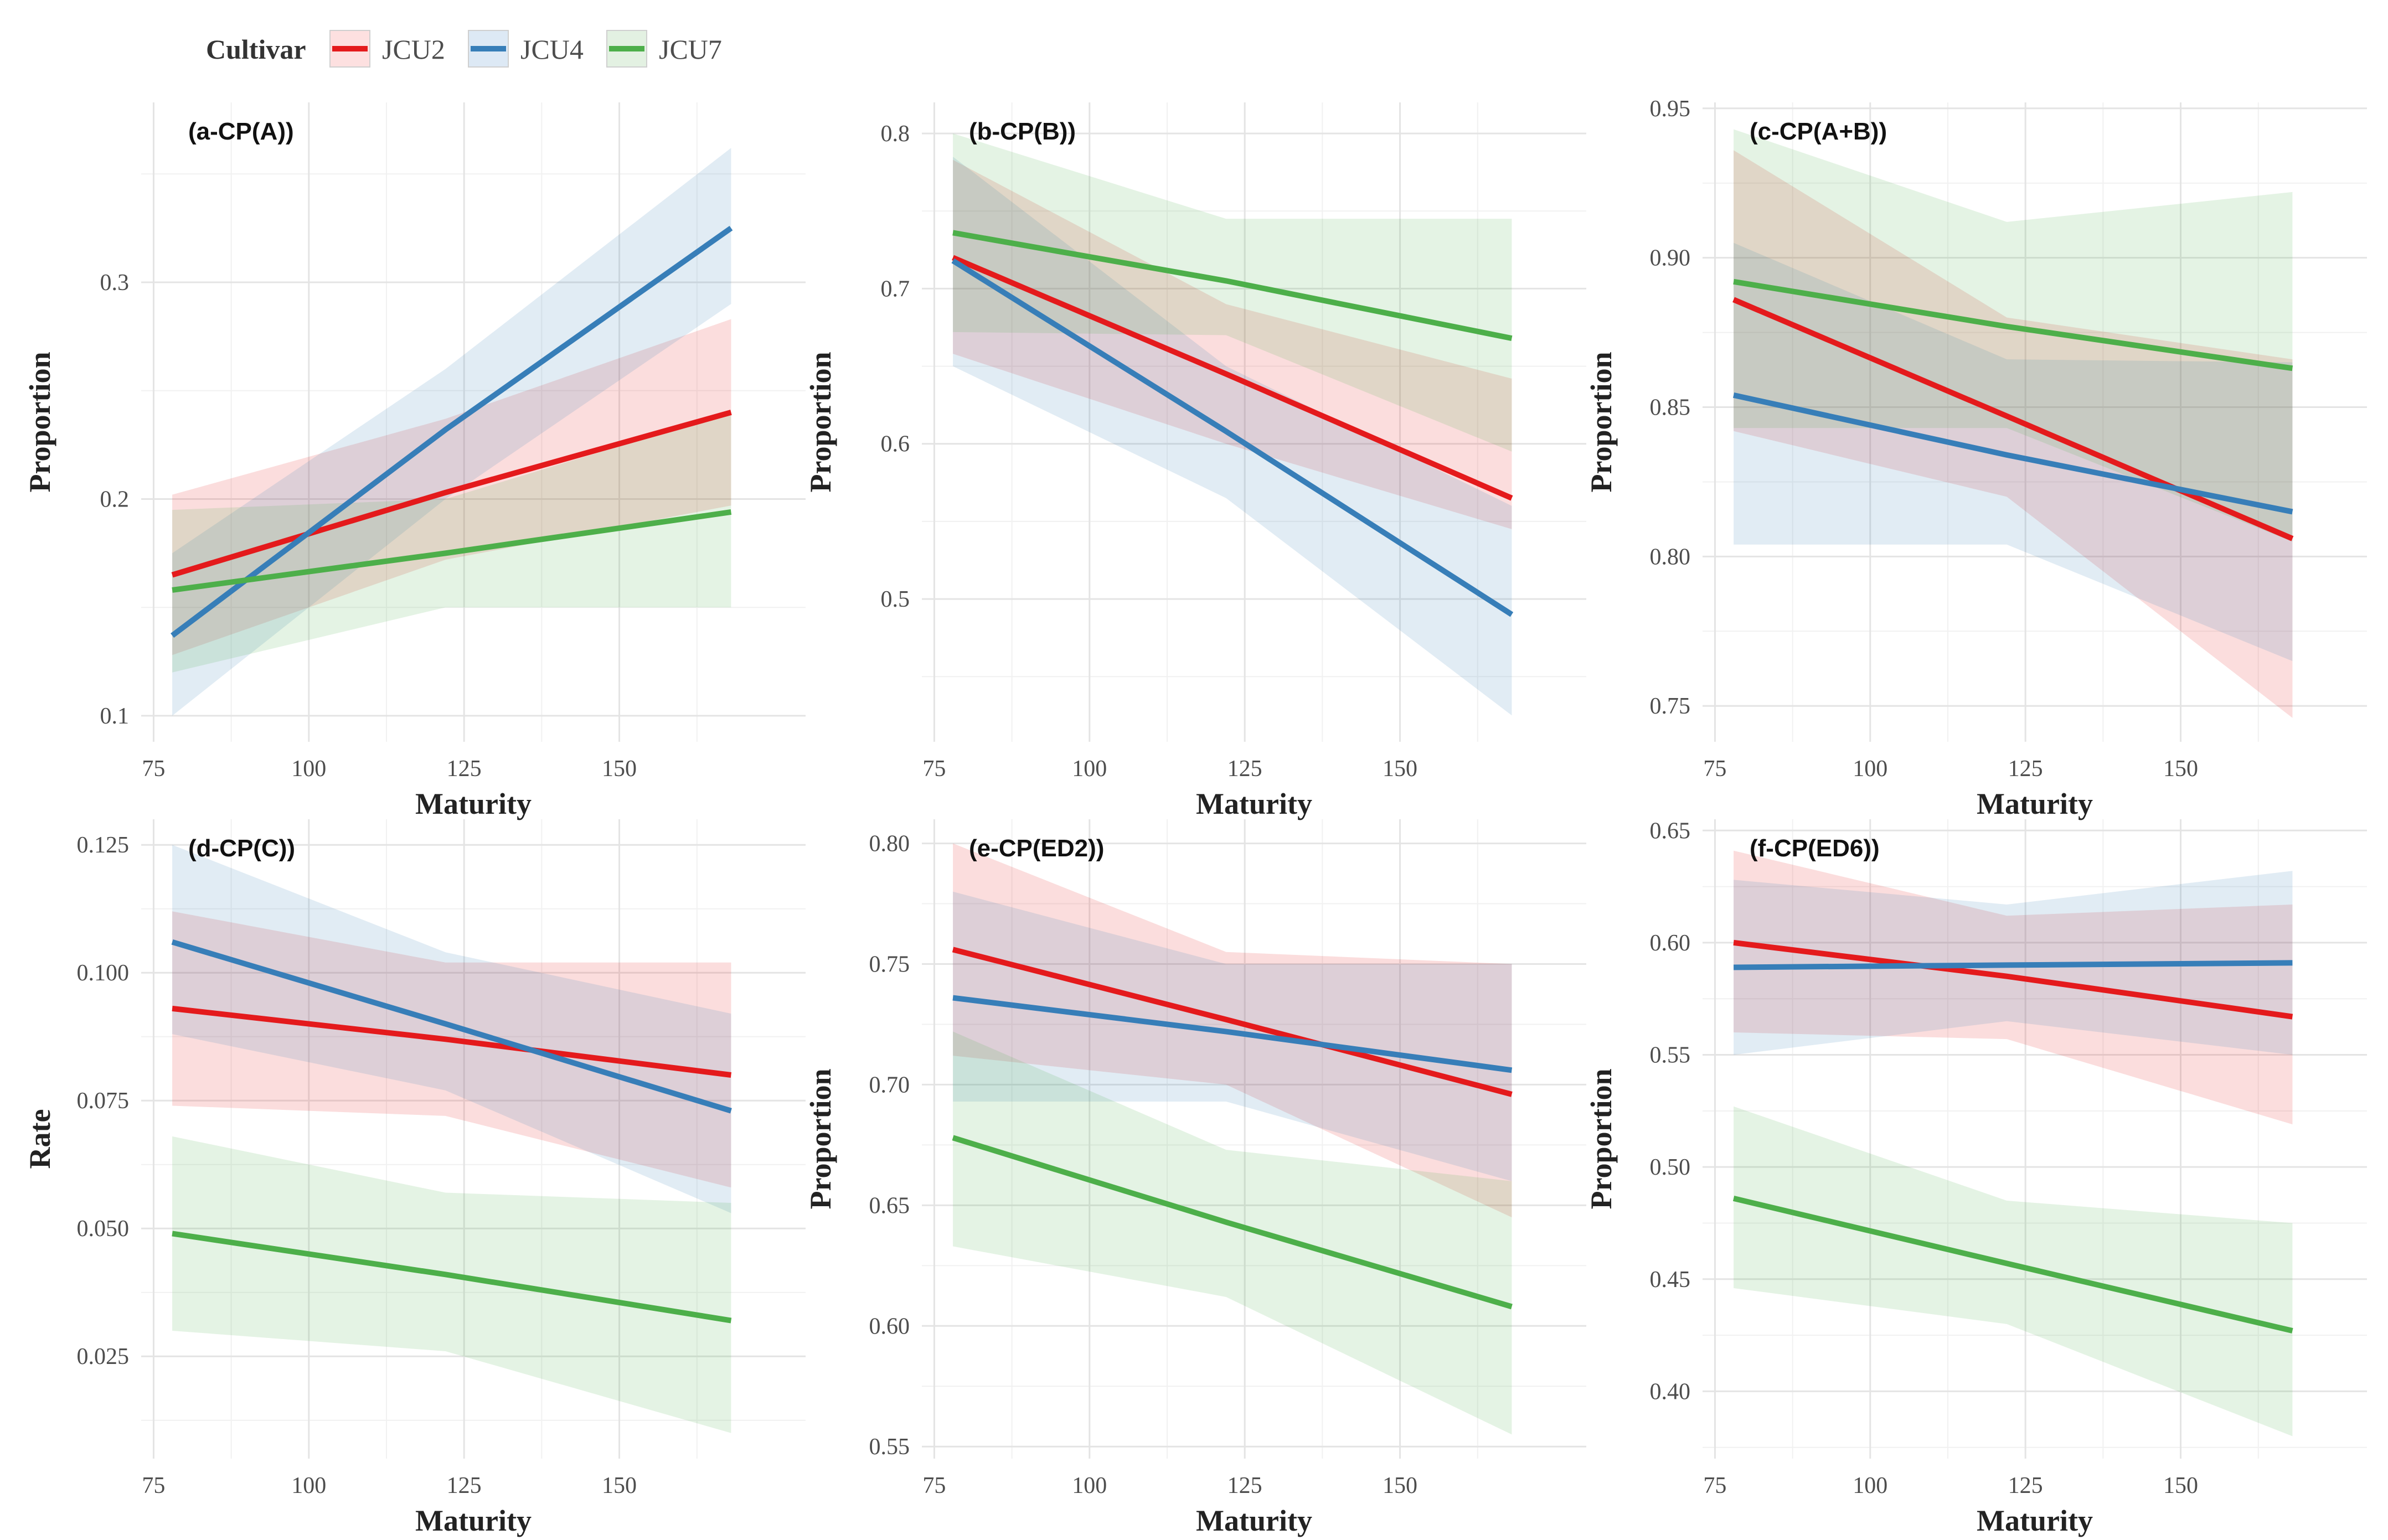 This screenshot has height=1540, width=2388. I want to click on y-tick-label: 0.050, so click(104, 1229).